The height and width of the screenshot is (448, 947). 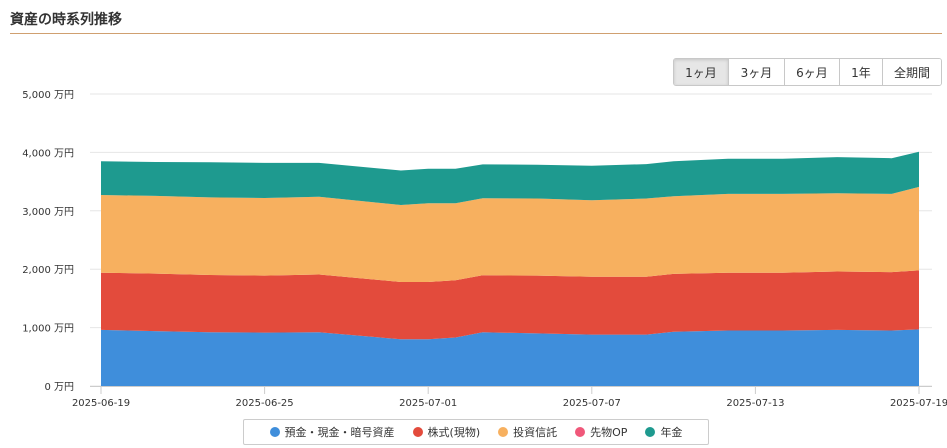 What do you see at coordinates (503, 432) in the screenshot?
I see `legend-swatch-funds` at bounding box center [503, 432].